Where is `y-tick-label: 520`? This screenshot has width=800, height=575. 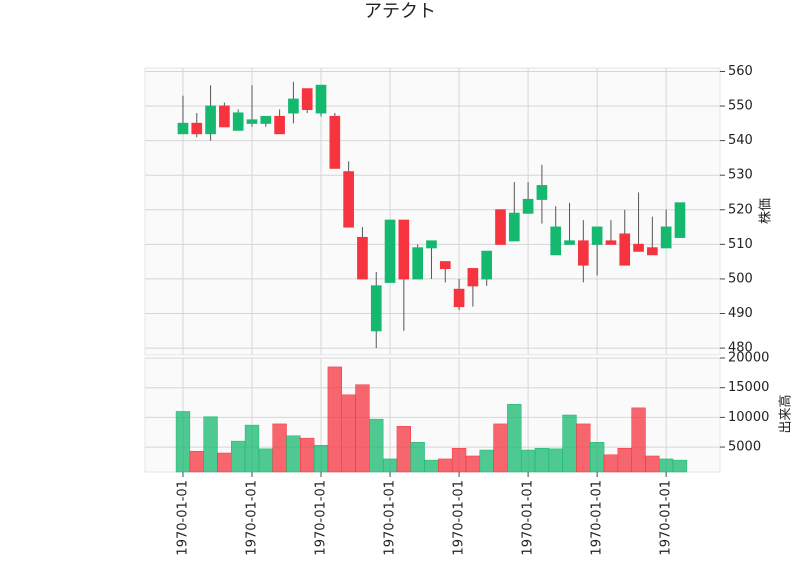
y-tick-label: 520 is located at coordinates (740, 209).